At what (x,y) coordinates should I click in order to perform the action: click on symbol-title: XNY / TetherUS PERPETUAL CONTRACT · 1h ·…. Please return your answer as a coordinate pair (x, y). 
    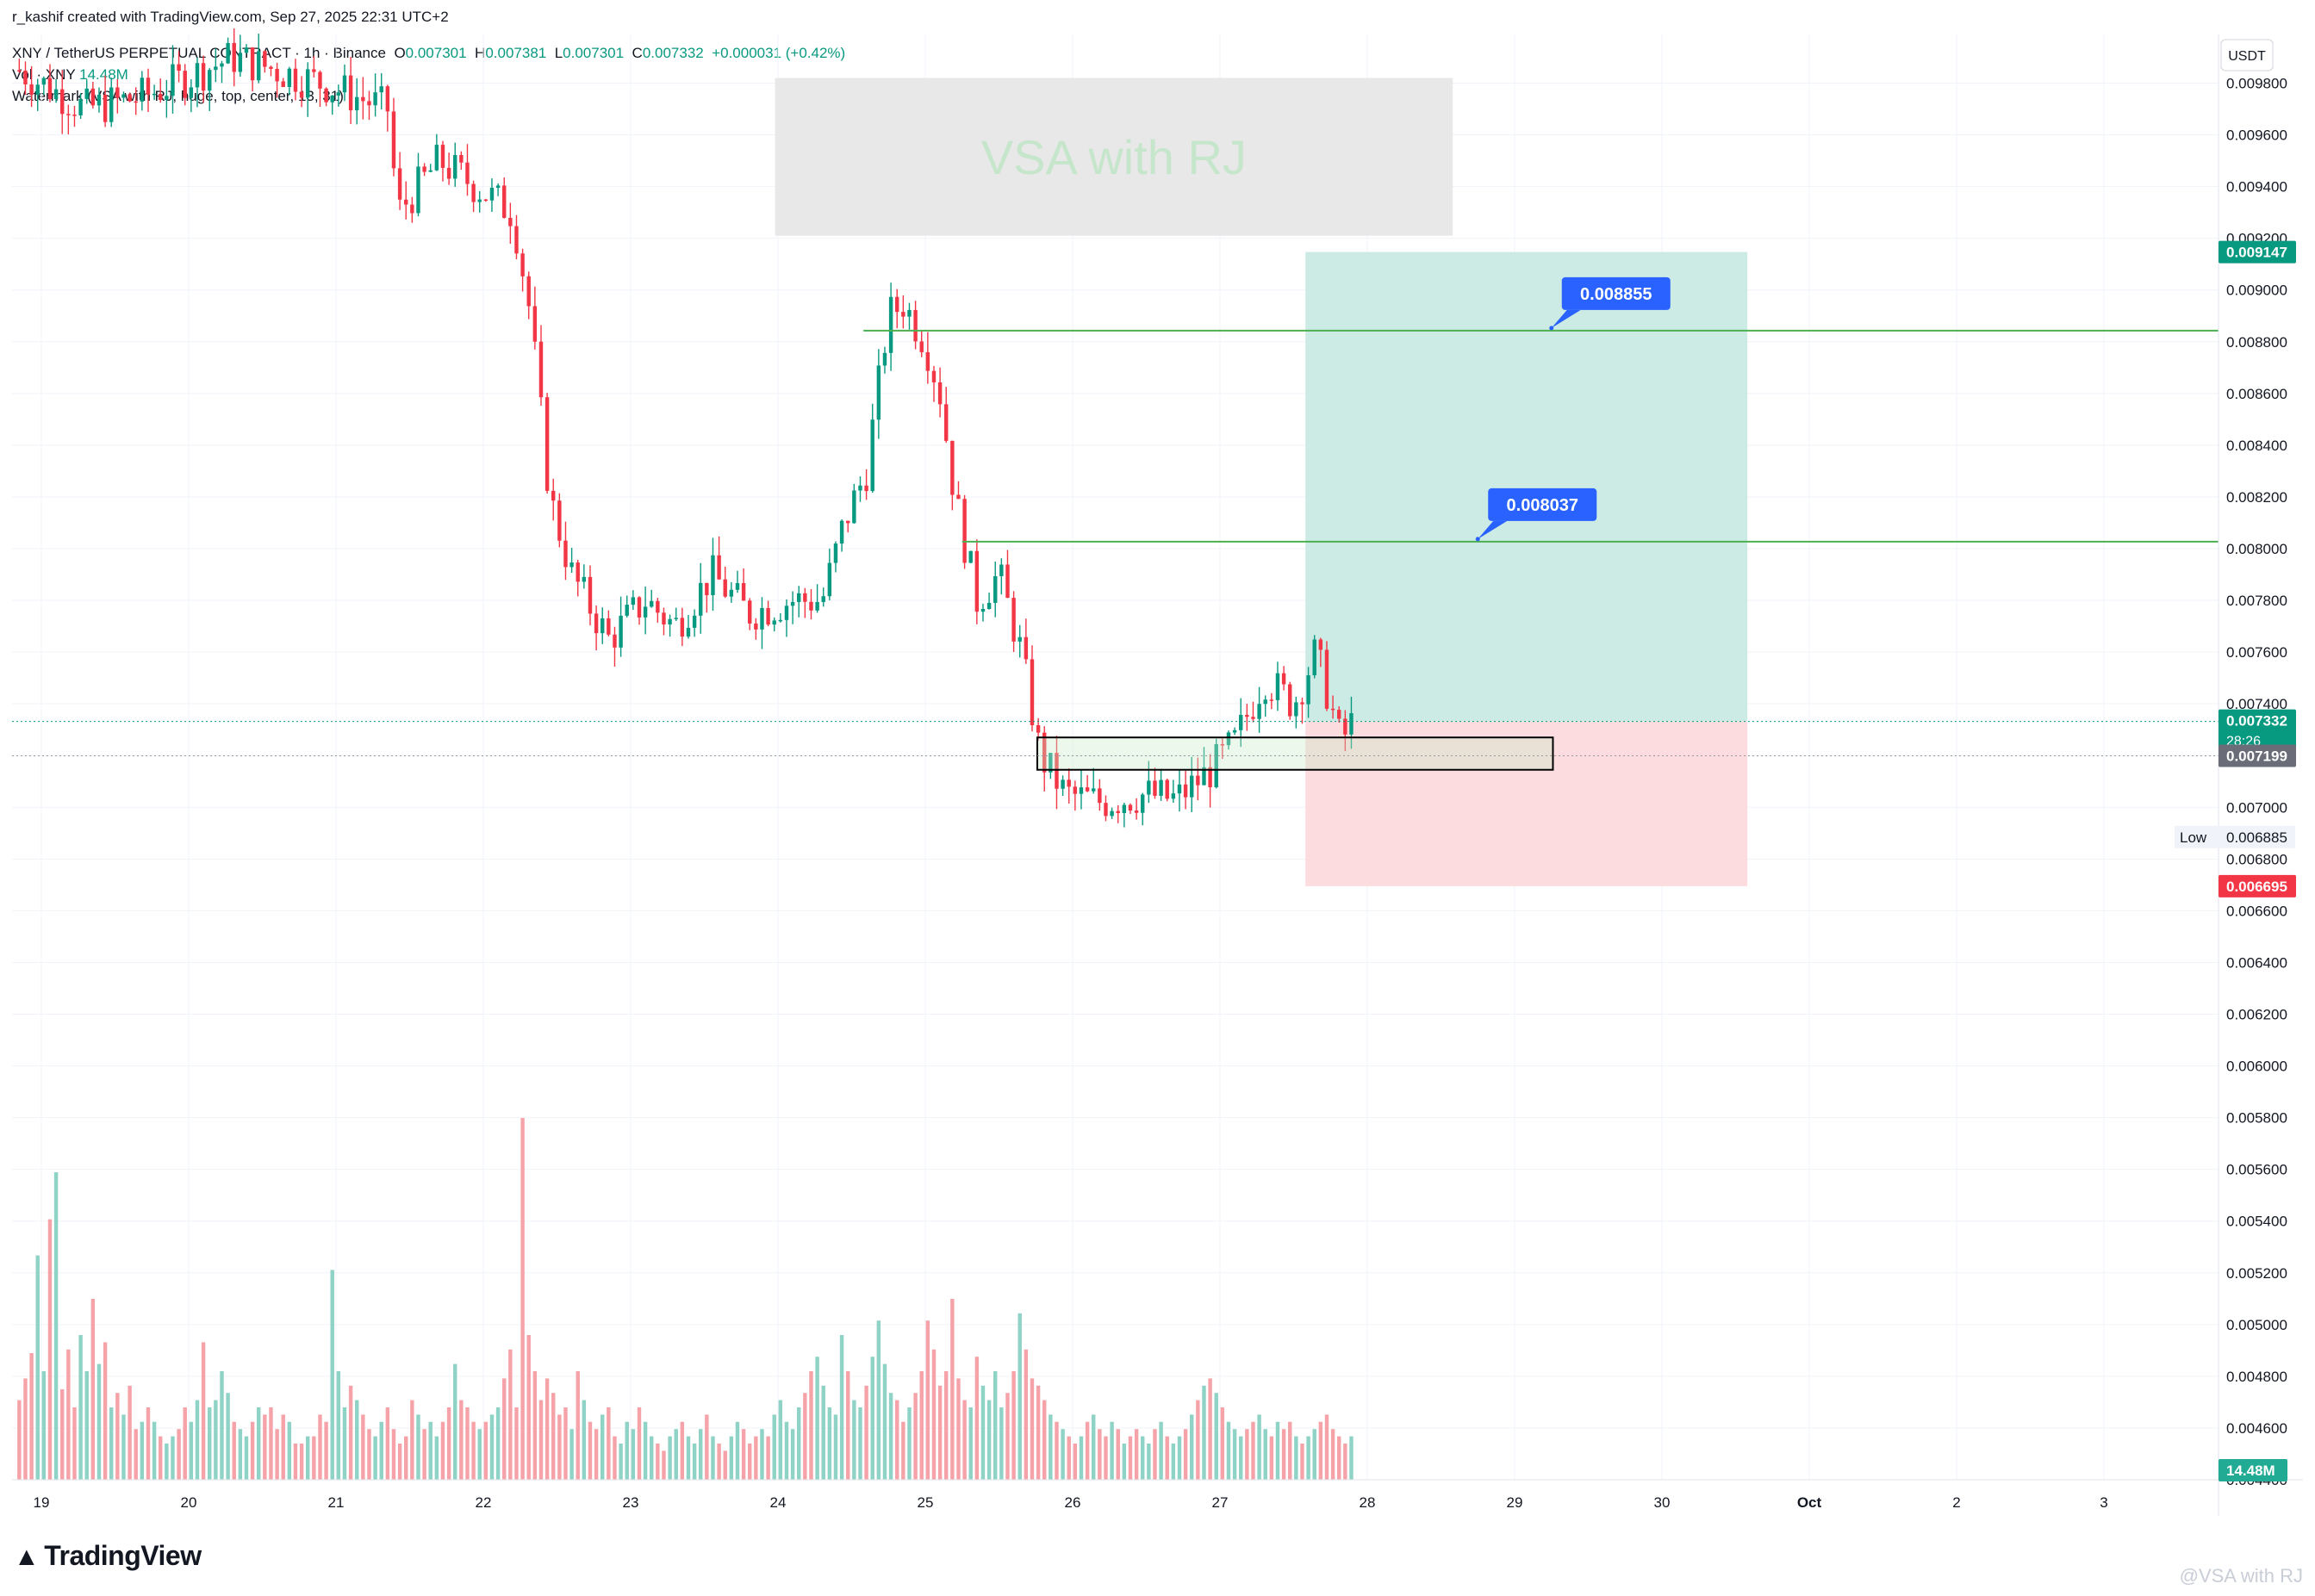
    Looking at the image, I should click on (199, 53).